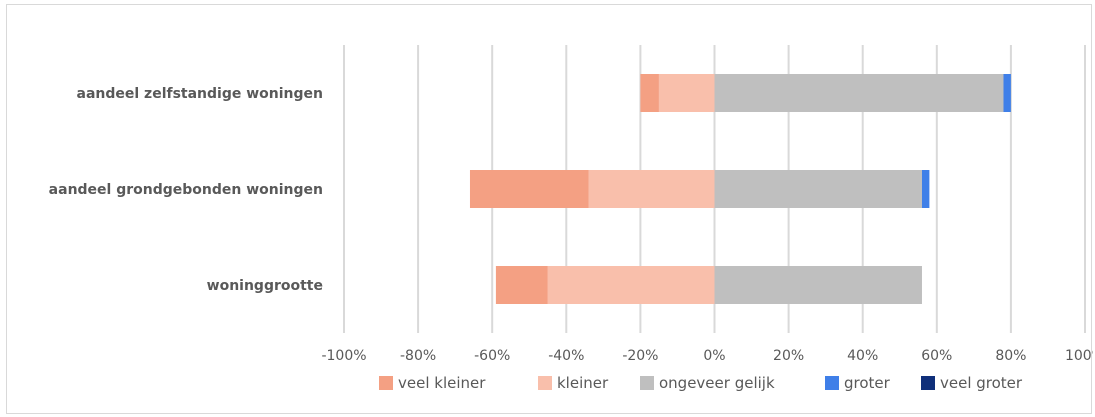 The height and width of the screenshot is (417, 1095). Describe the element at coordinates (647, 383) in the screenshot. I see `legend-swatch-ongeveer-gelijk` at that location.